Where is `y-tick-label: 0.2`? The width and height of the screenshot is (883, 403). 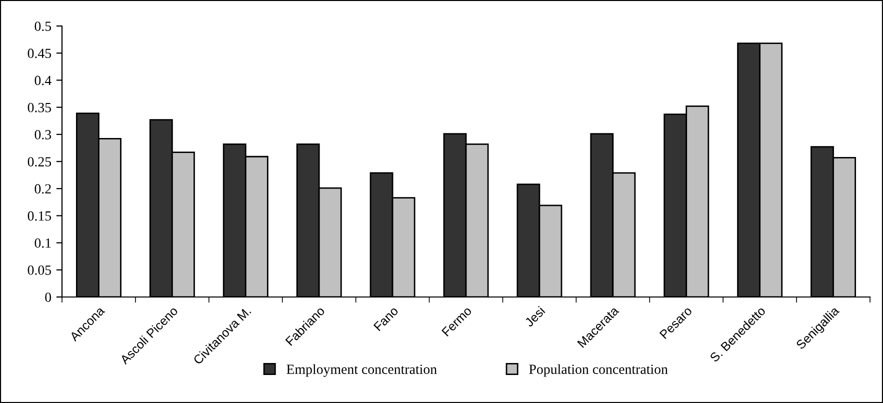 y-tick-label: 0.2 is located at coordinates (42, 189).